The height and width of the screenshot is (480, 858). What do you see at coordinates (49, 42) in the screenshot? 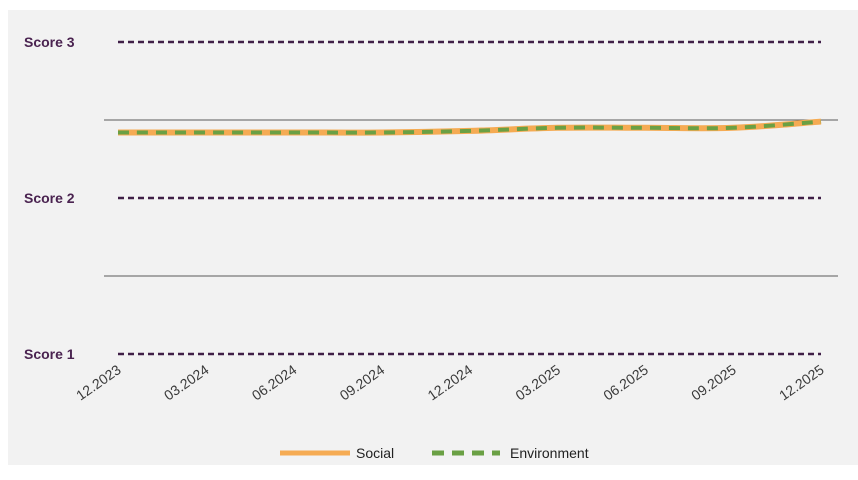
I see `score-label: Score 3` at bounding box center [49, 42].